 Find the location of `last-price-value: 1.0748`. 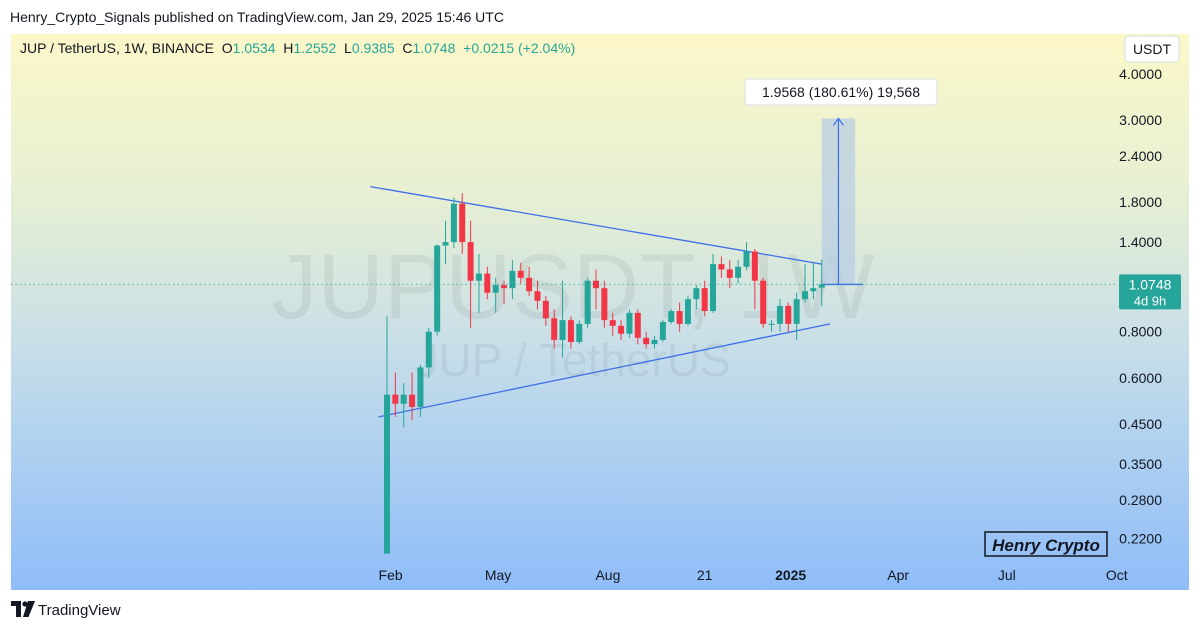

last-price-value: 1.0748 is located at coordinates (1150, 284).